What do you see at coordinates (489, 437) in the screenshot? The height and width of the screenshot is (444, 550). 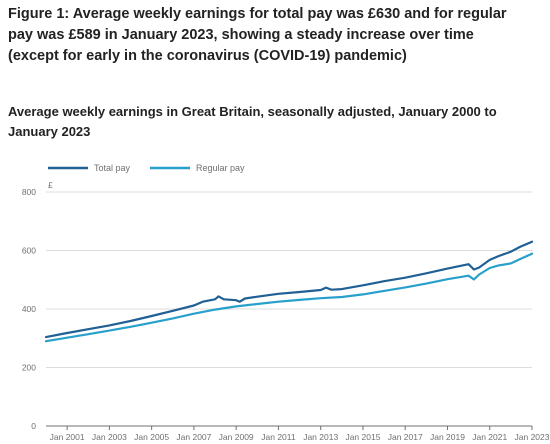 I see `x-tick-label: Jan 2021` at bounding box center [489, 437].